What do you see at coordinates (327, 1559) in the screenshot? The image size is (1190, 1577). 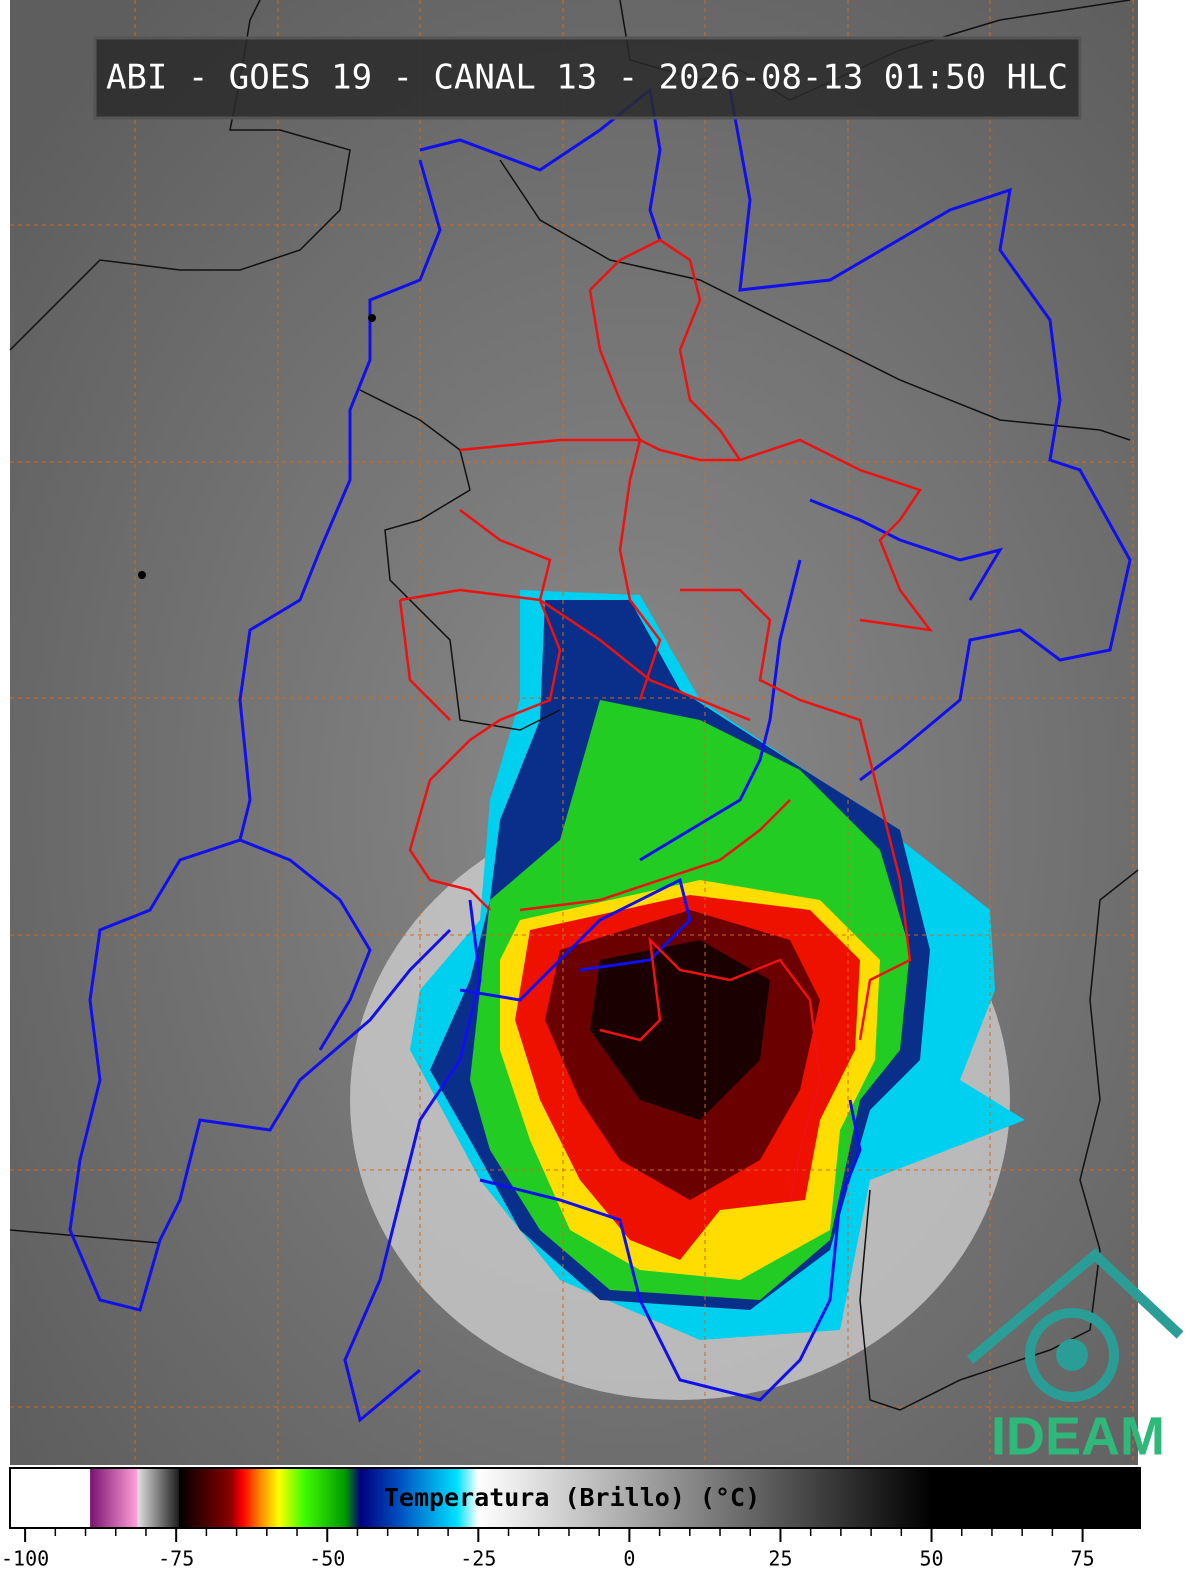 I see `x-tick-label: -50` at bounding box center [327, 1559].